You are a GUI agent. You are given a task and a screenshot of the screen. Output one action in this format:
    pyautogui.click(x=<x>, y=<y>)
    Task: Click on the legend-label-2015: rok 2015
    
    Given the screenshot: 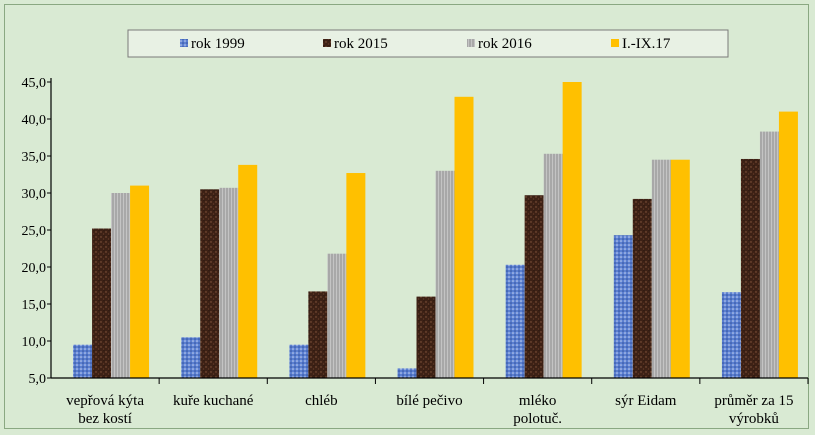 What is the action you would take?
    pyautogui.click(x=361, y=44)
    